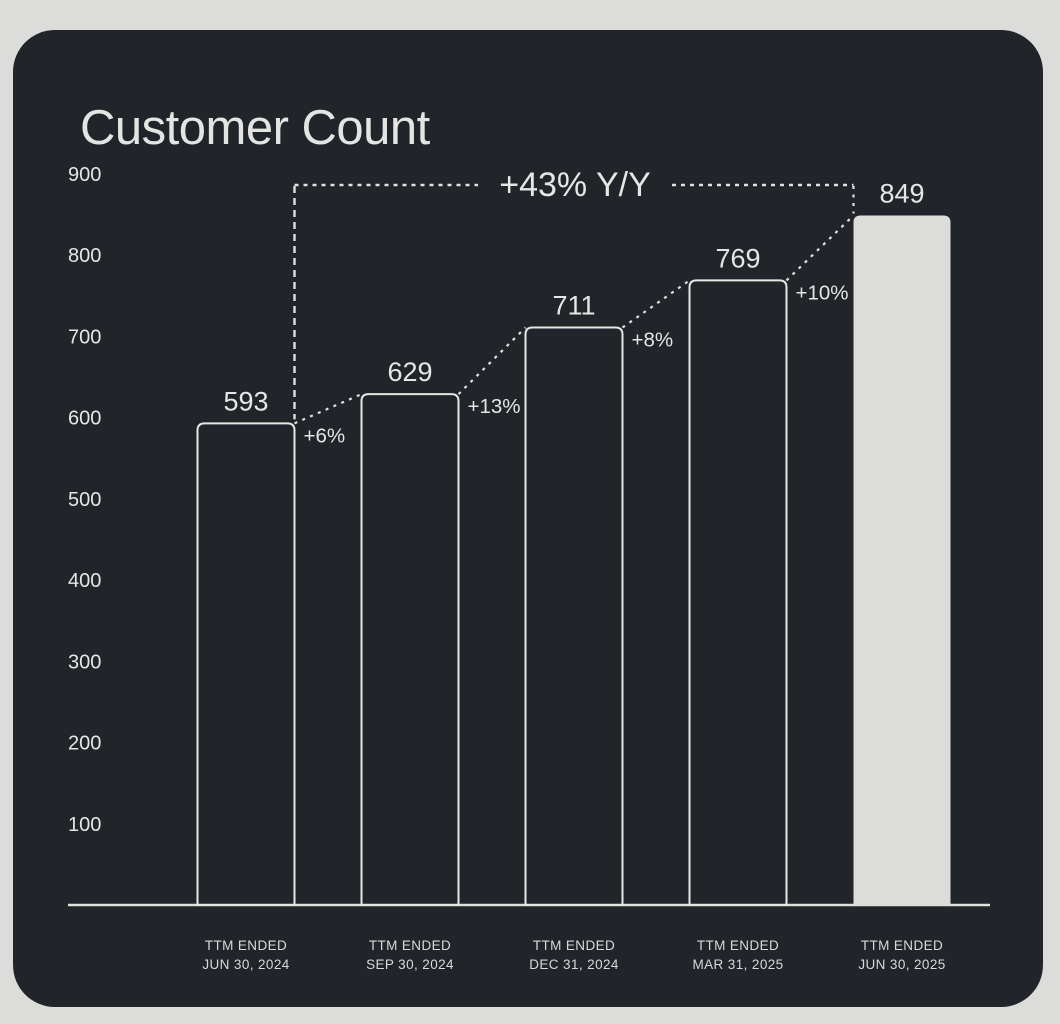  Describe the element at coordinates (84, 825) in the screenshot. I see `y-tick-label: 100` at that location.